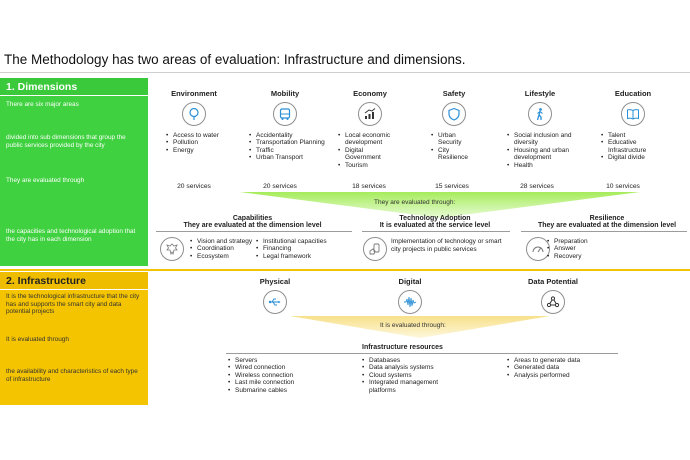 The height and width of the screenshot is (460, 690). Describe the element at coordinates (202, 151) in the screenshot. I see `list-item: Energy` at that location.